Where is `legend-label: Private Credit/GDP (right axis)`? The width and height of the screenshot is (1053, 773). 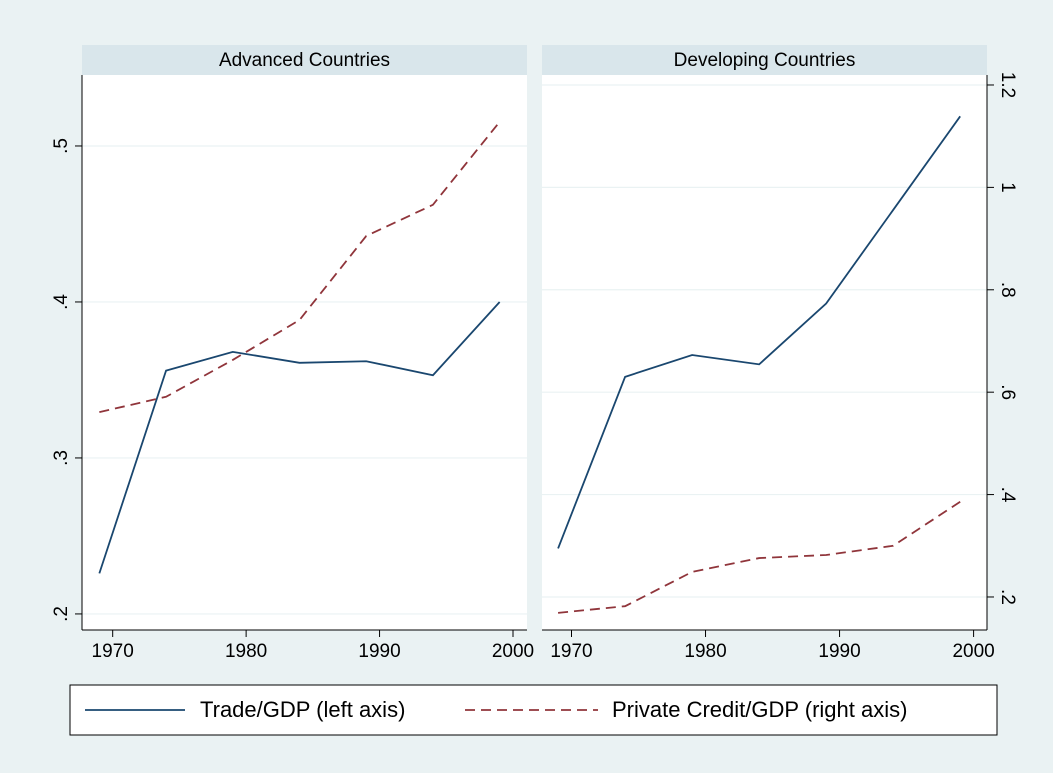
legend-label: Private Credit/GDP (right axis) is located at coordinates (759, 709).